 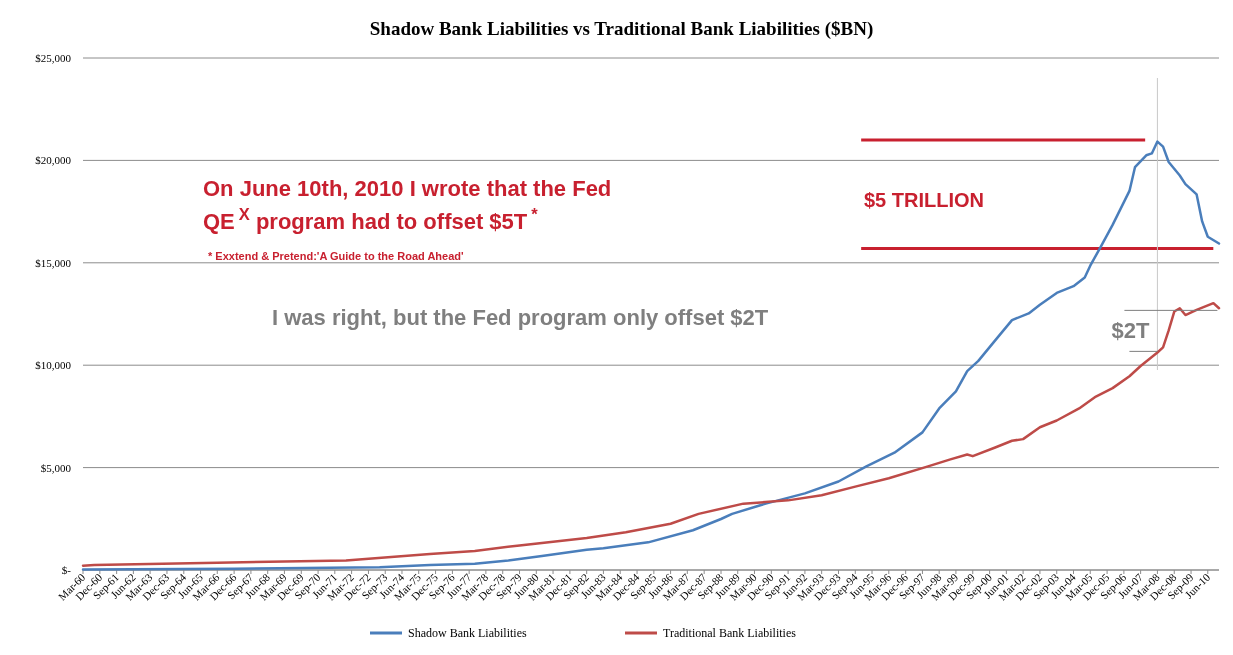 What do you see at coordinates (1130, 331) in the screenshot?
I see `annotation: $2T` at bounding box center [1130, 331].